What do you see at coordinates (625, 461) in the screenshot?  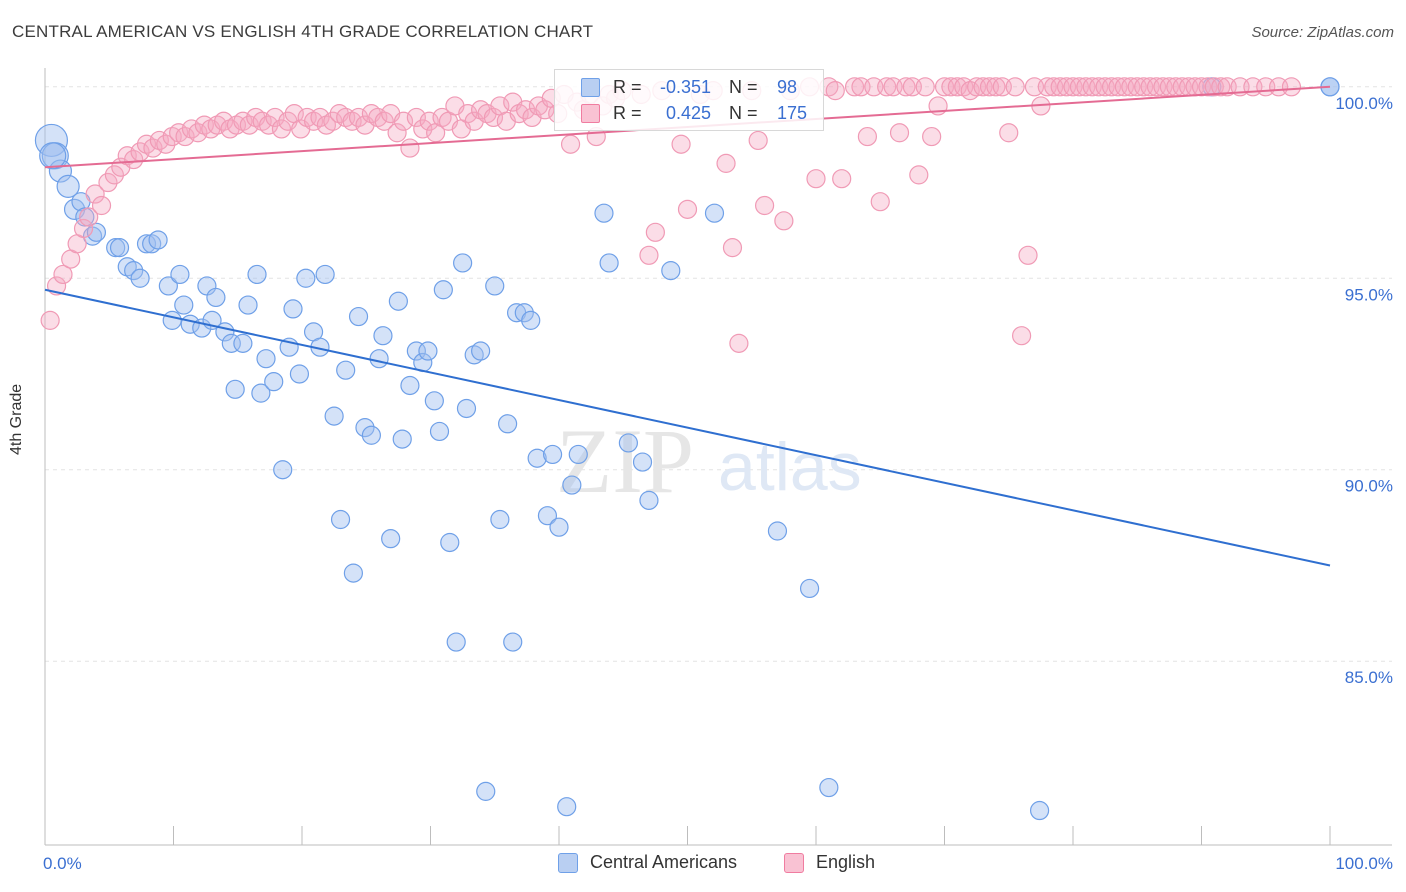 I see `watermark-zip: ZIP` at bounding box center [625, 461].